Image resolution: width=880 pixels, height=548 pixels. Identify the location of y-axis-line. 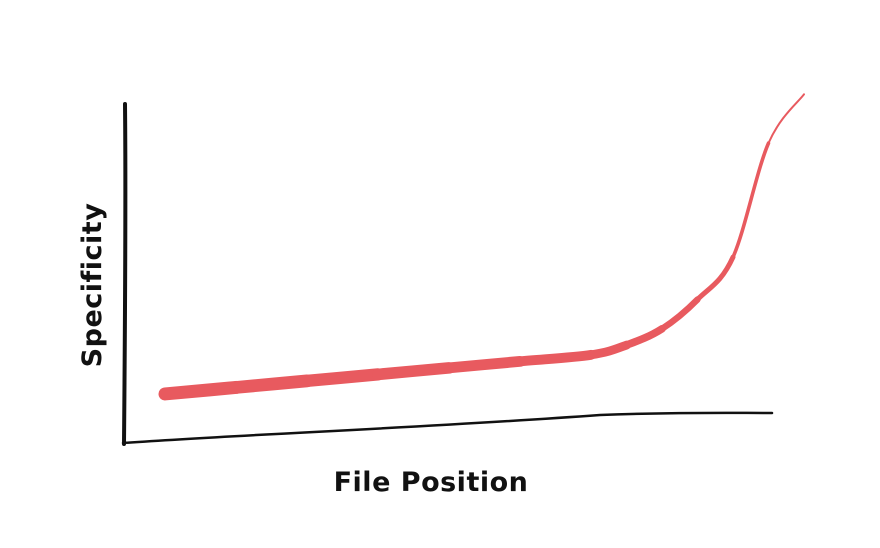
(125, 274).